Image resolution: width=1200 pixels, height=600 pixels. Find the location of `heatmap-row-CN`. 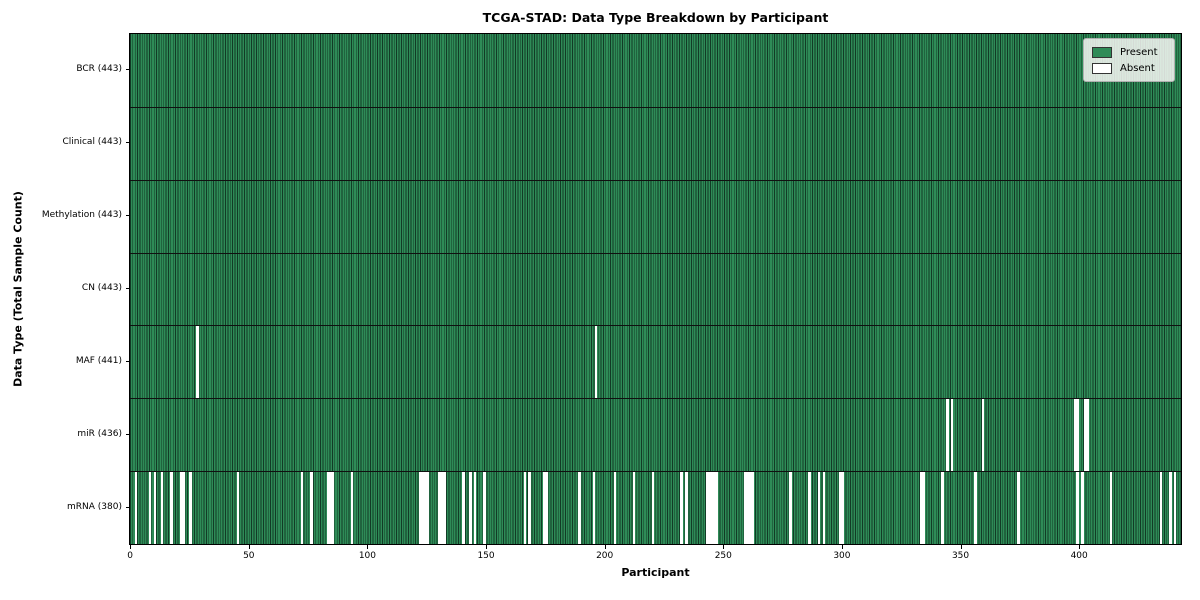

heatmap-row-CN is located at coordinates (655, 289).